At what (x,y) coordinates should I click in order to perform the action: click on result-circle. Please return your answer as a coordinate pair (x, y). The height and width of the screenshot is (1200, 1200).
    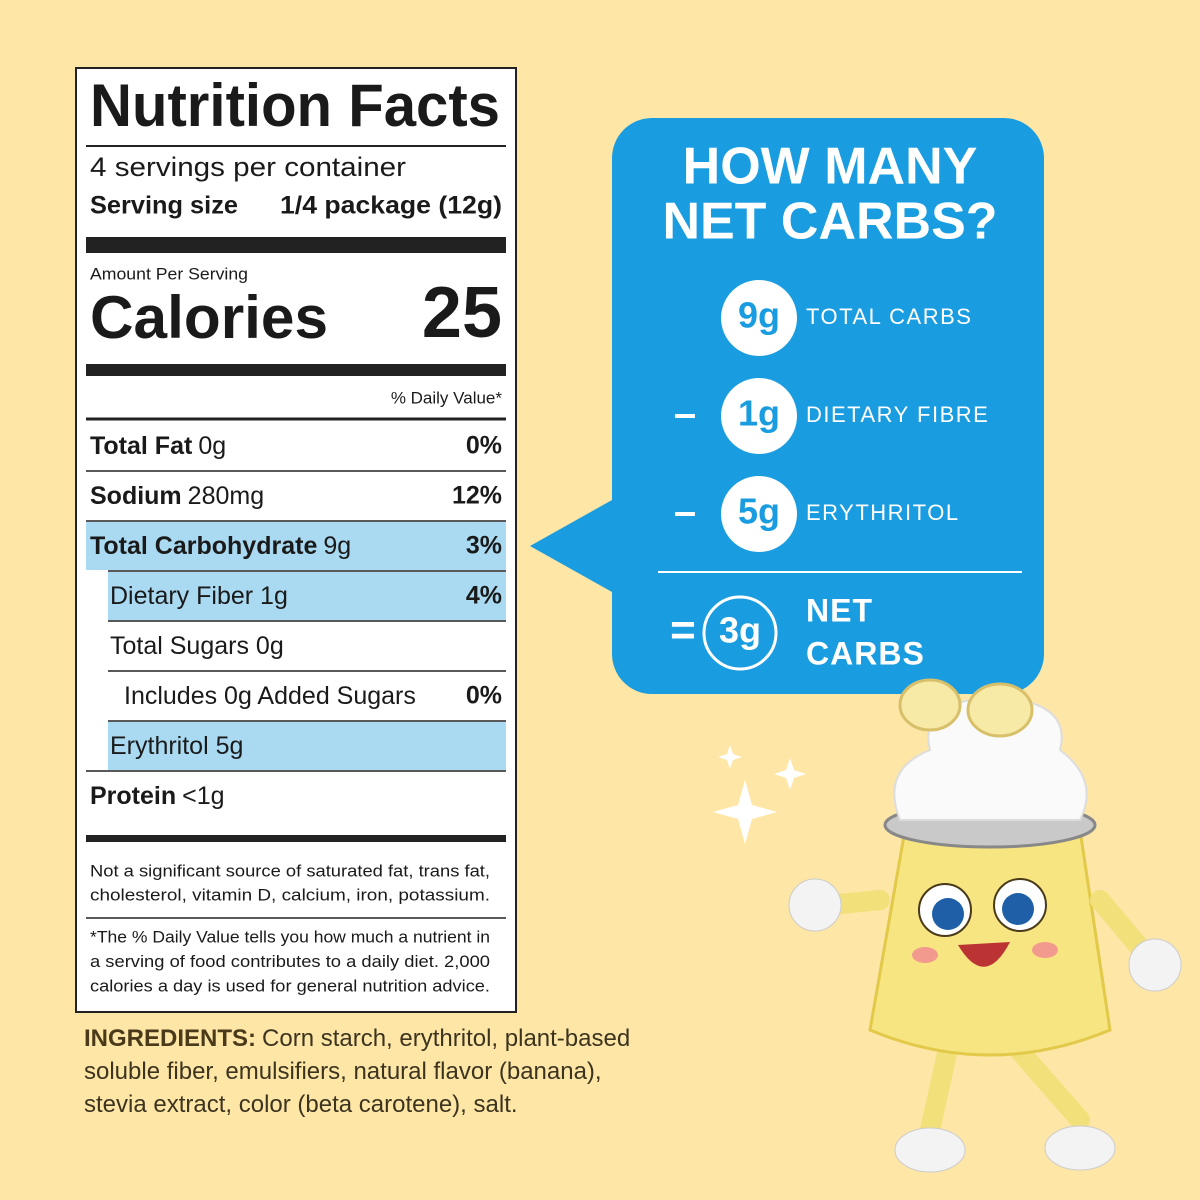
    Looking at the image, I should click on (740, 633).